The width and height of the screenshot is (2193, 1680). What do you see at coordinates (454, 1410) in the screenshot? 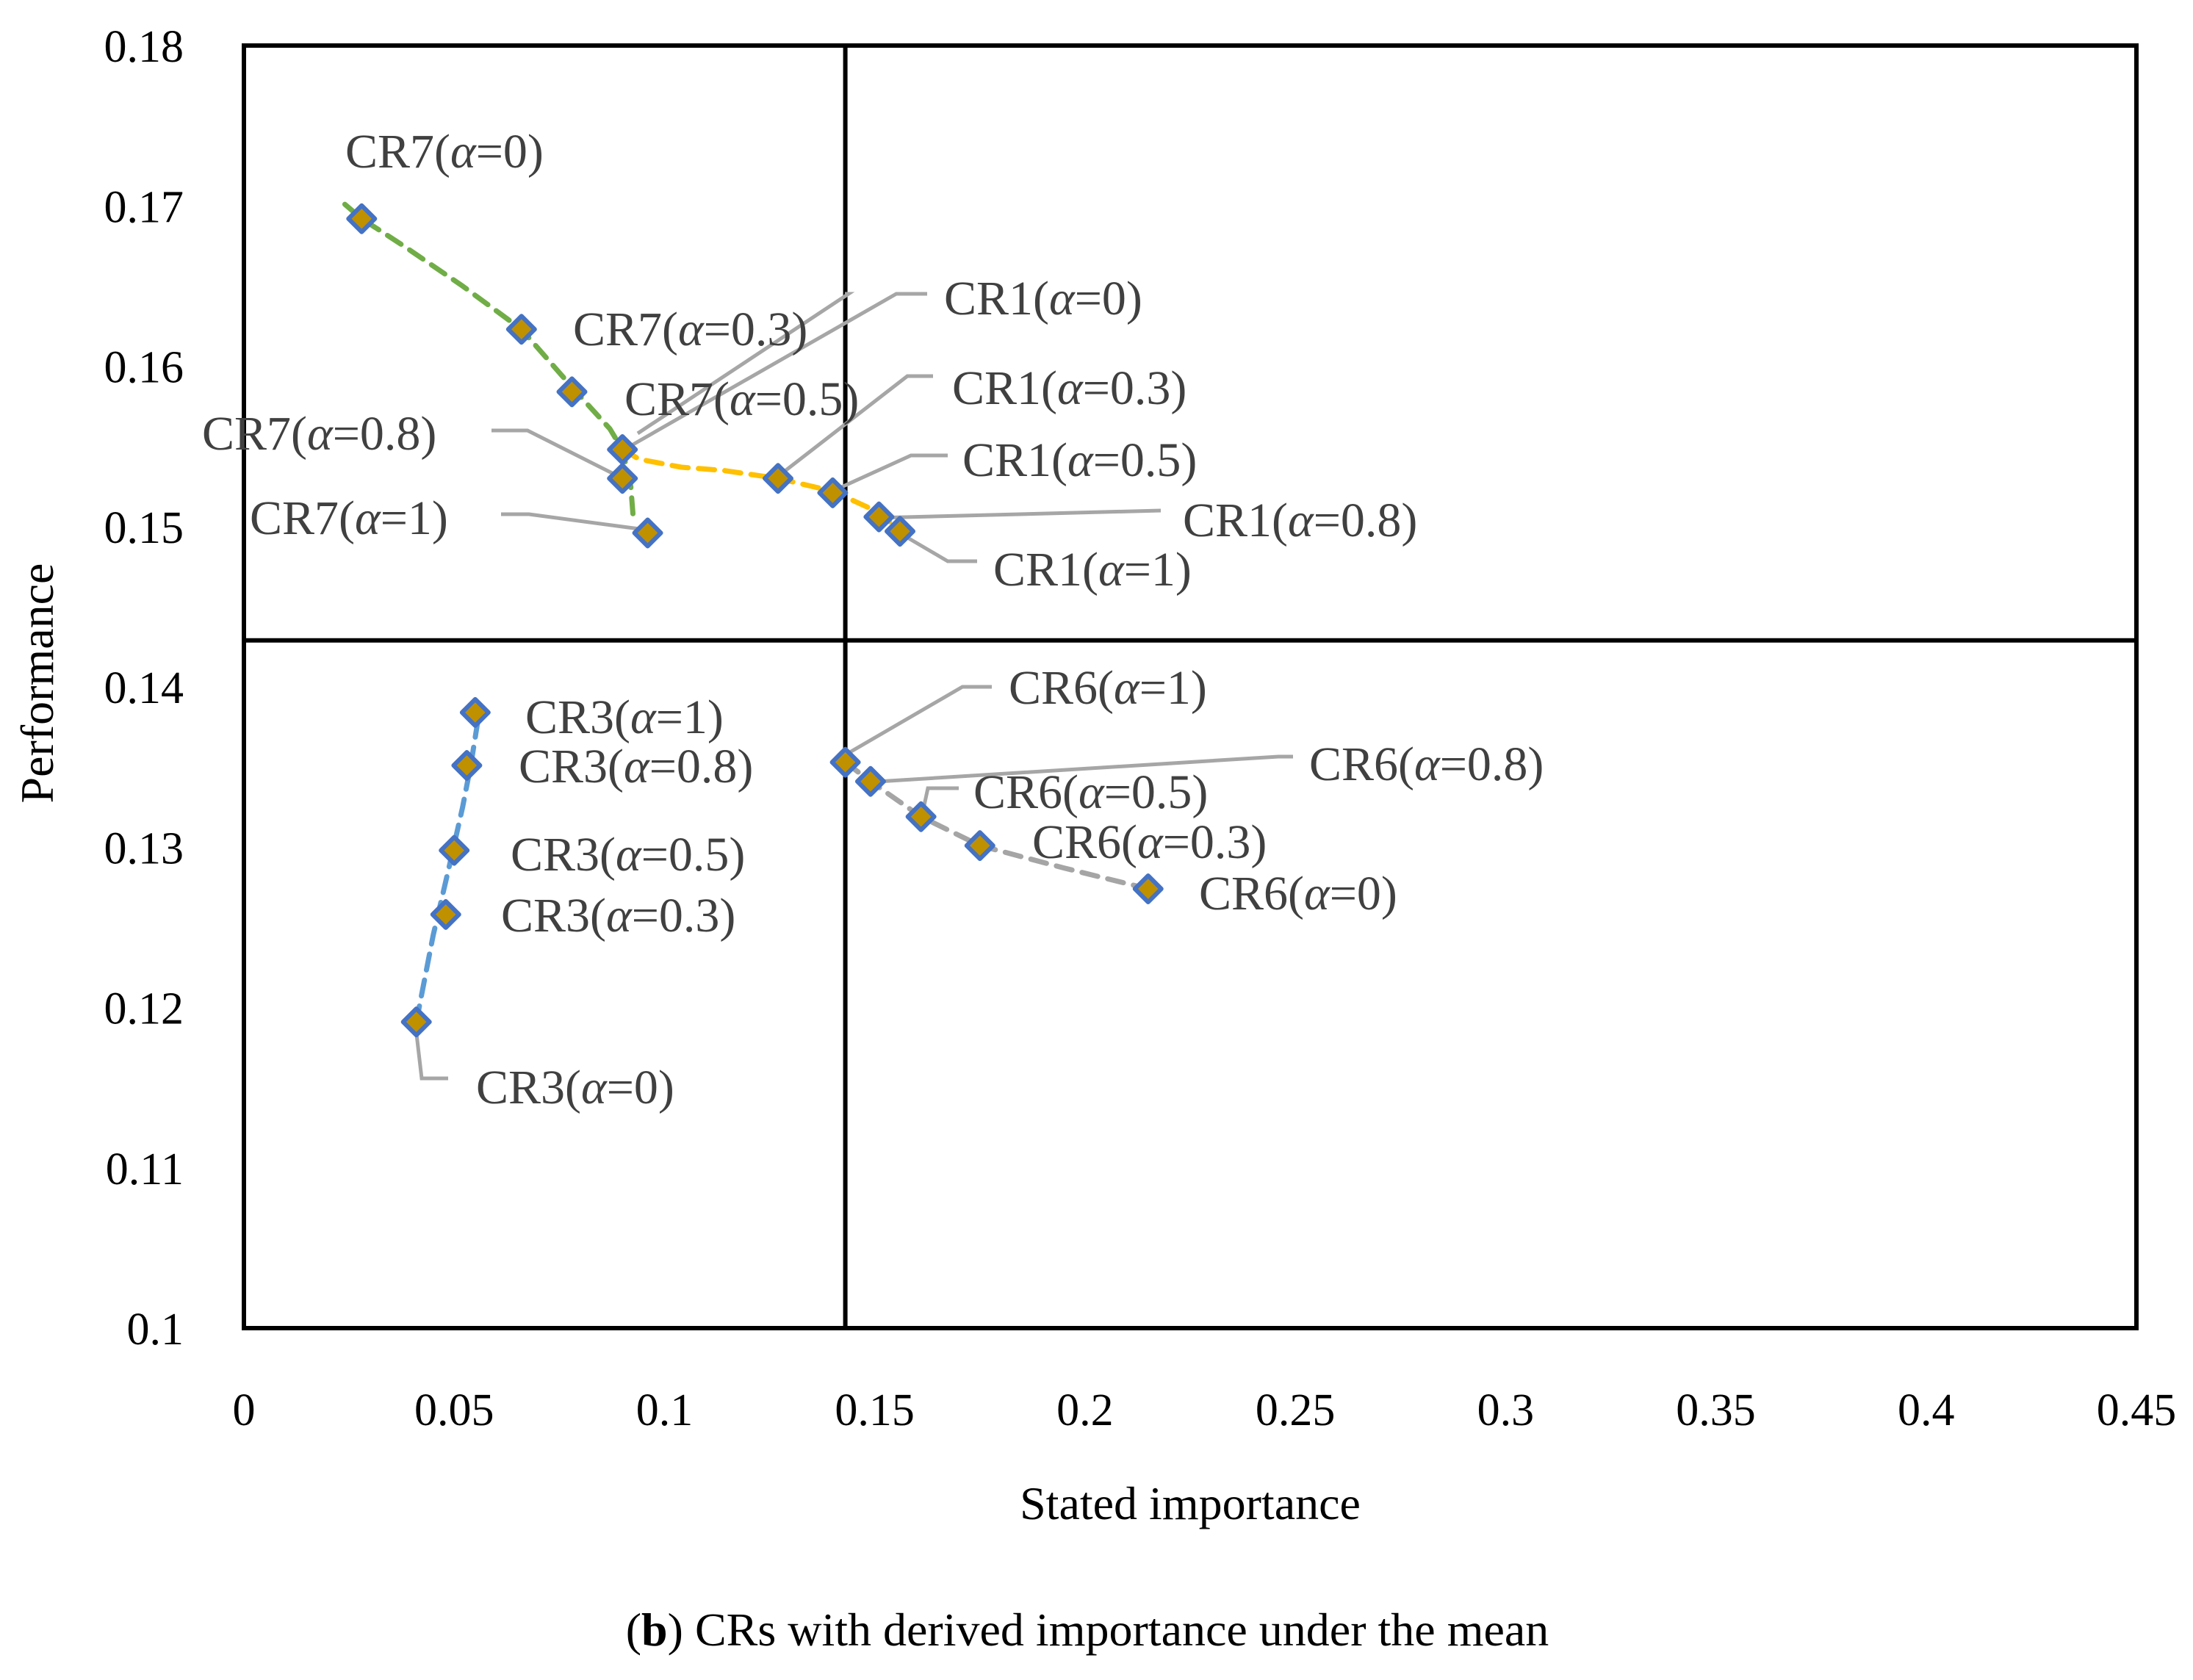
I see `x-tick-label: 0.05` at bounding box center [454, 1410].